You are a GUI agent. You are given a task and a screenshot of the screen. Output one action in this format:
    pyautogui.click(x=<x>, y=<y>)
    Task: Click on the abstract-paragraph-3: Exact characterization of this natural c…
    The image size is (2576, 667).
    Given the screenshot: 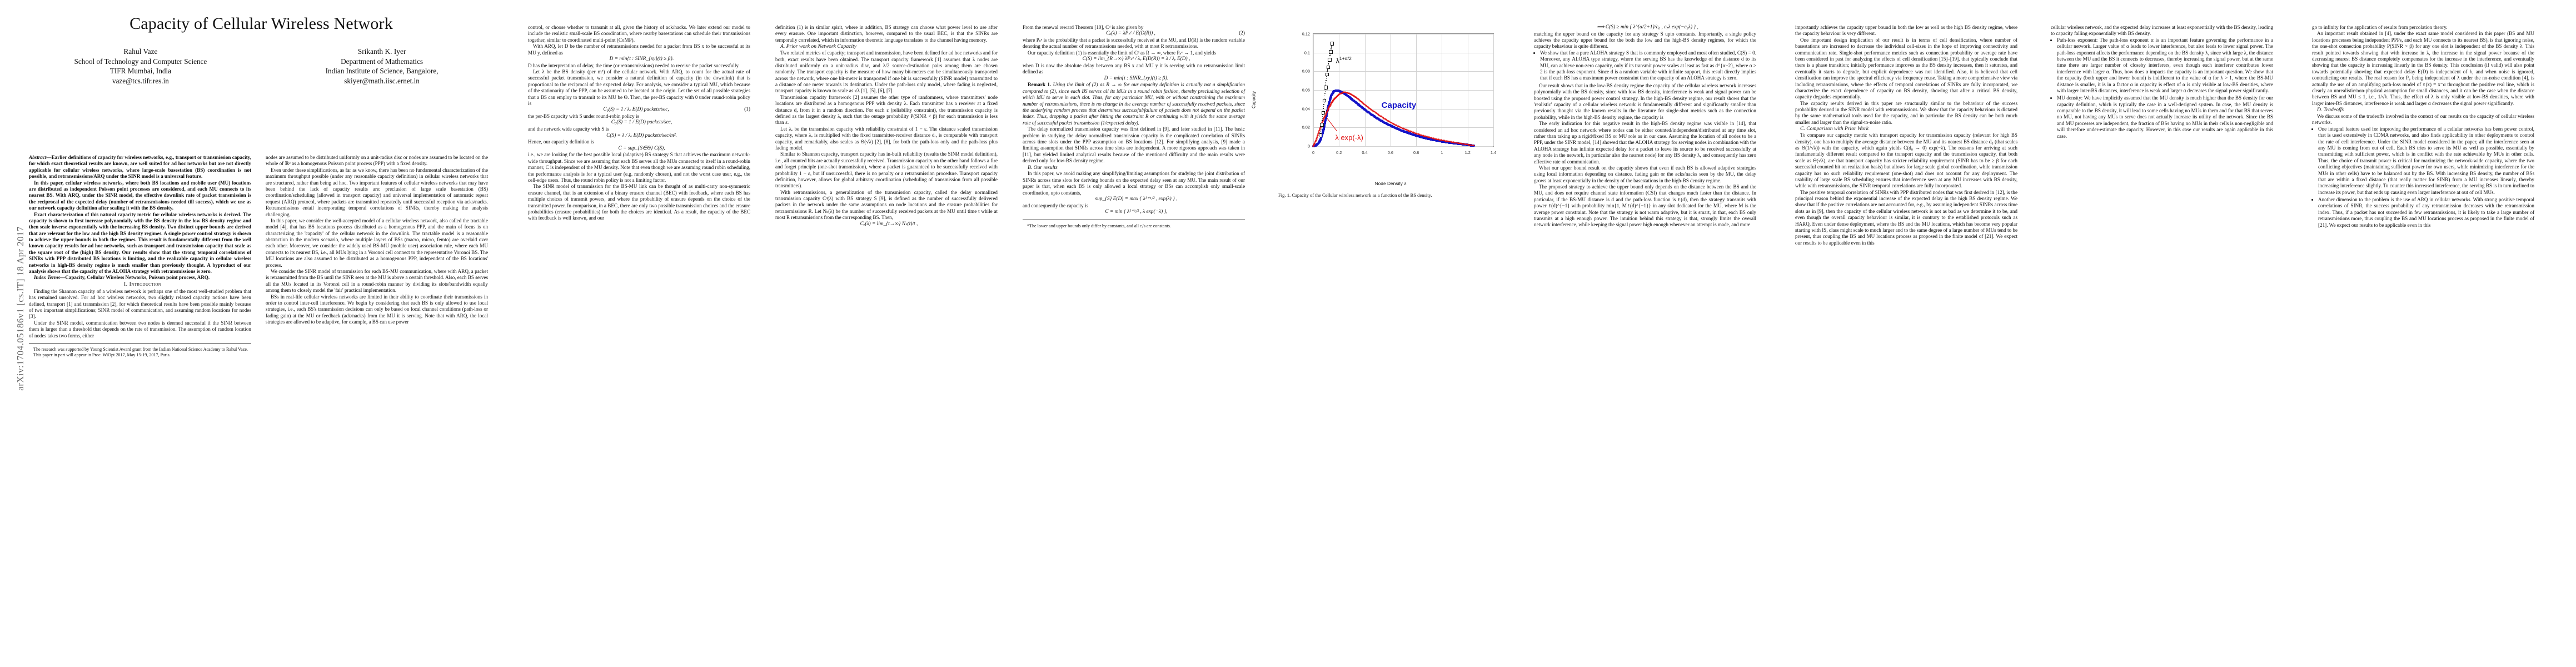 What is the action you would take?
    pyautogui.click(x=140, y=243)
    